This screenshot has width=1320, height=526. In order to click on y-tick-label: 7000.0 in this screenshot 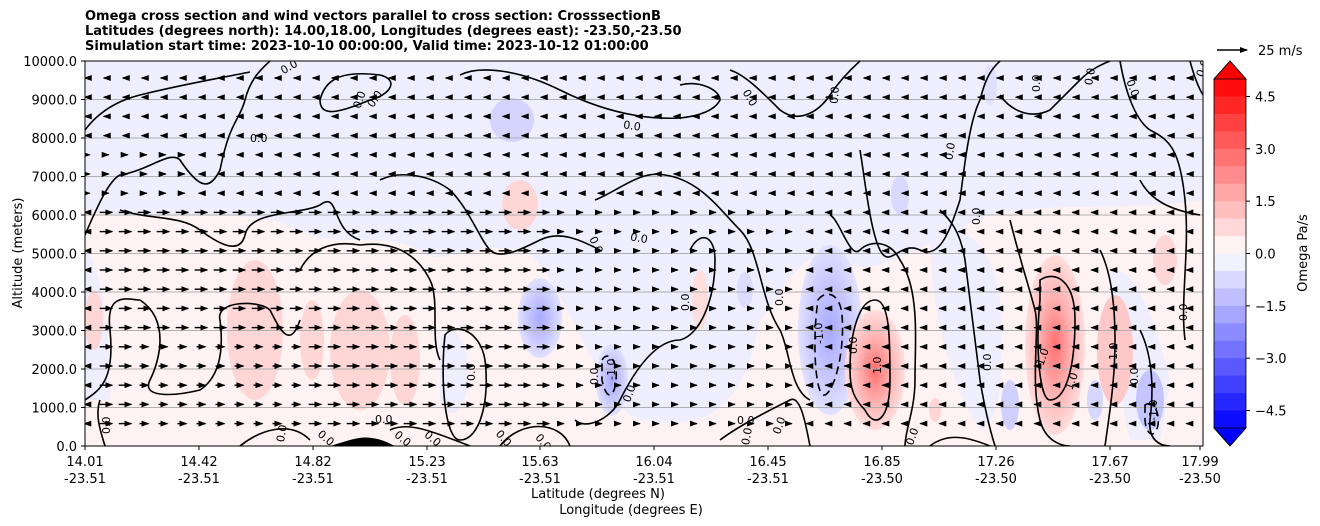, I will do `click(55, 178)`.